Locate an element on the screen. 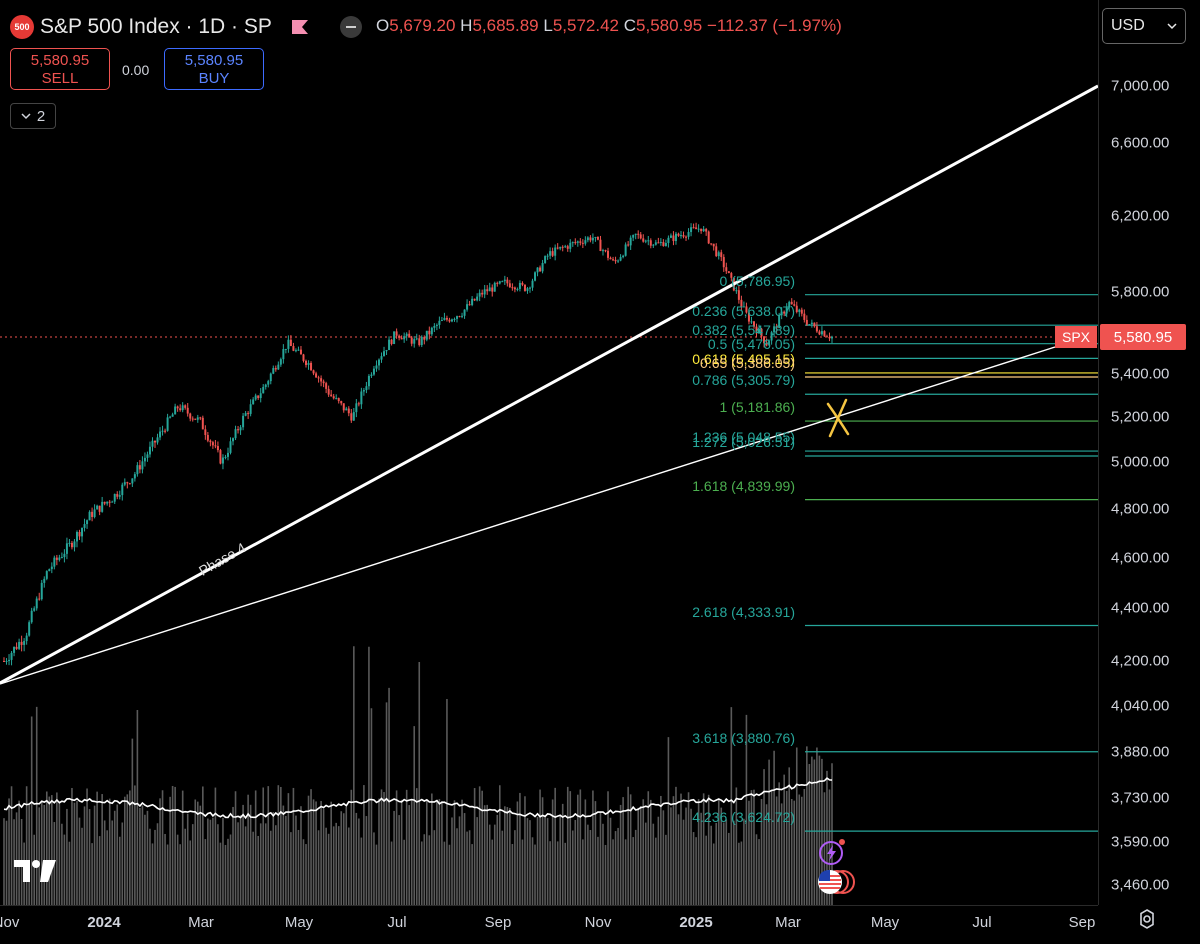  symbol-header: 500 S&P 500 Index · 1D · SP is located at coordinates (186, 27).